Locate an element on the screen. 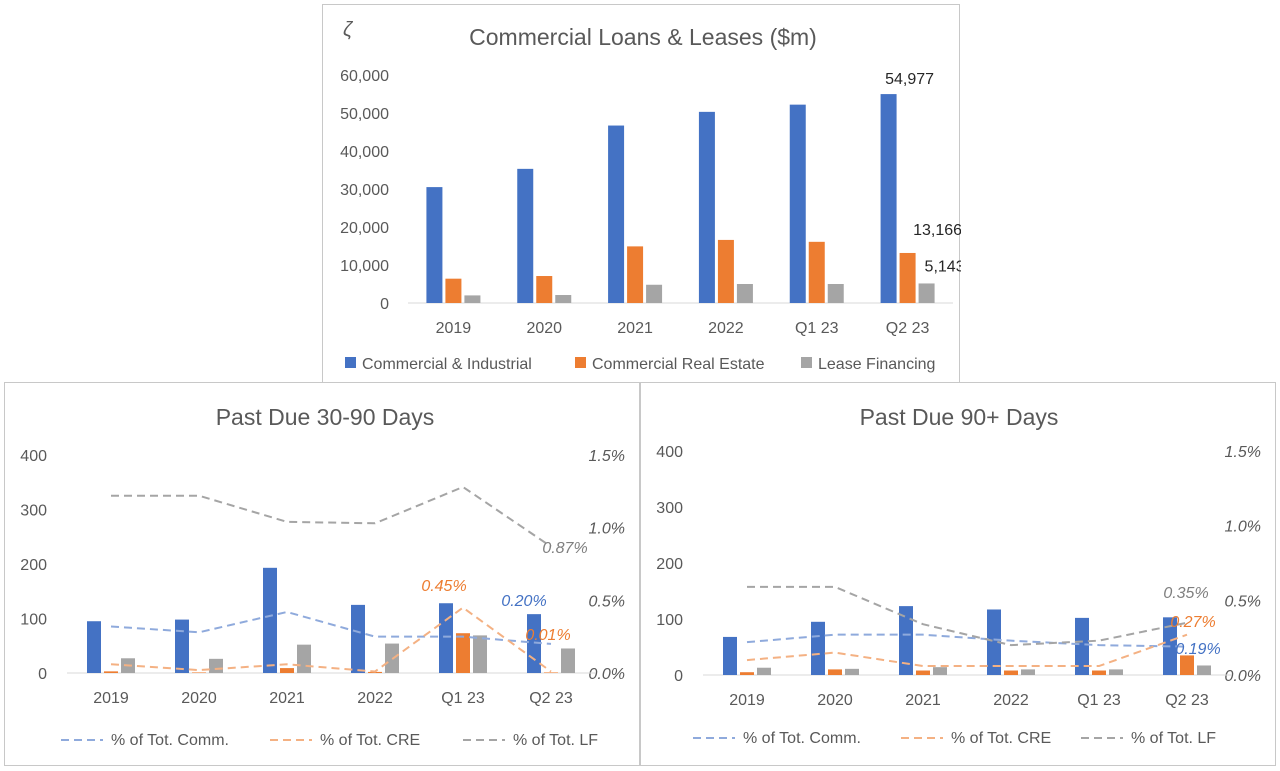 The image size is (1280, 771). y-tick-label: 50,000 is located at coordinates (364, 114).